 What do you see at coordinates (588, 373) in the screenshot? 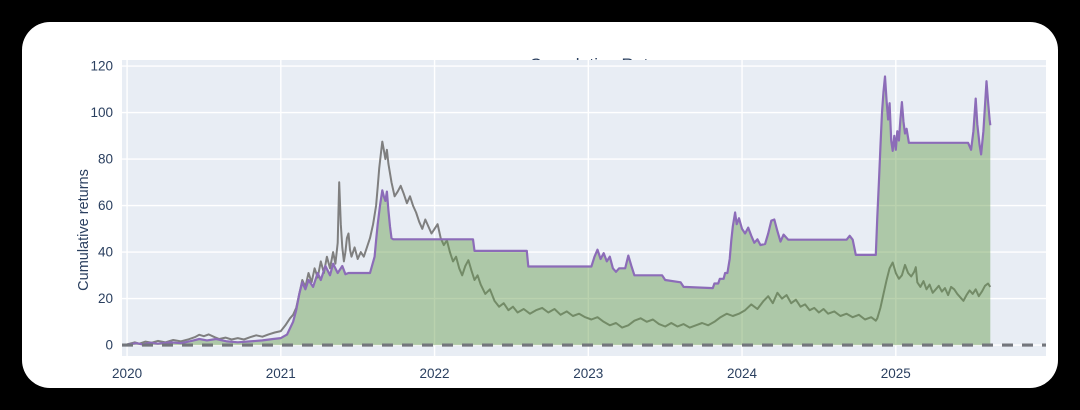
I see `x-tick-label: 2023` at bounding box center [588, 373].